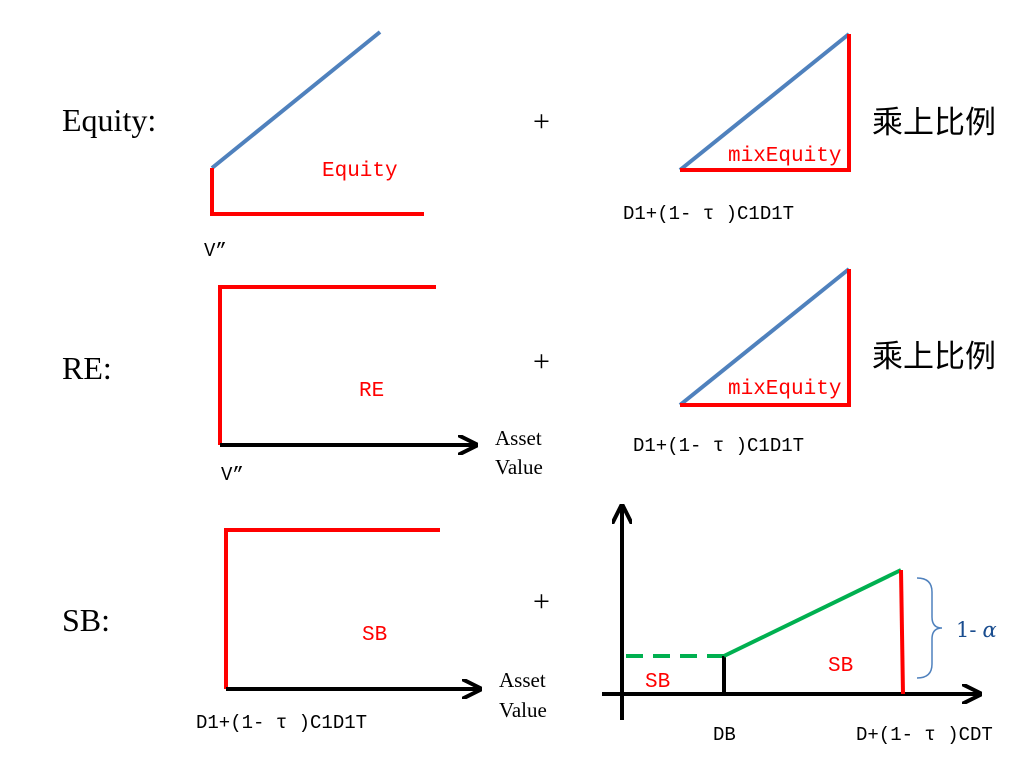 The height and width of the screenshot is (768, 1024). Describe the element at coordinates (518, 438) in the screenshot. I see `re-axis-label-line1: Asset` at that location.